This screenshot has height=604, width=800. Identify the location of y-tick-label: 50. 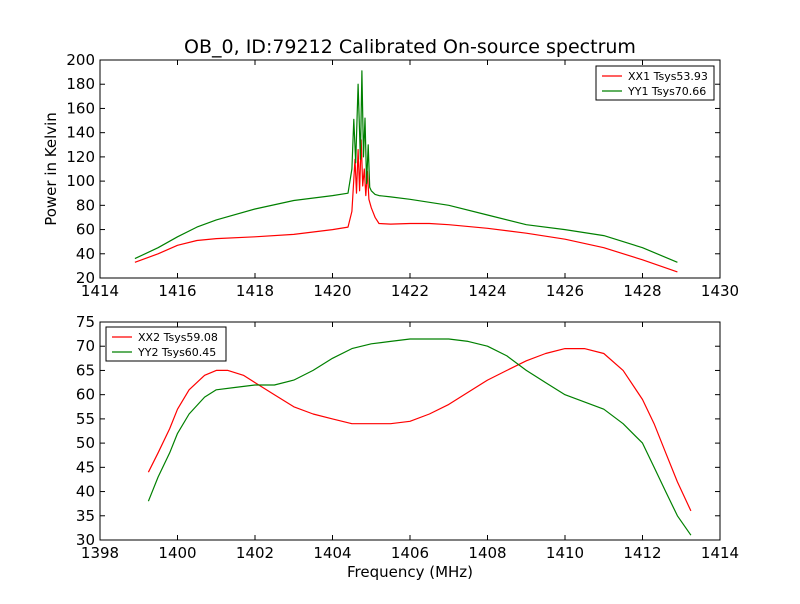
(85, 443).